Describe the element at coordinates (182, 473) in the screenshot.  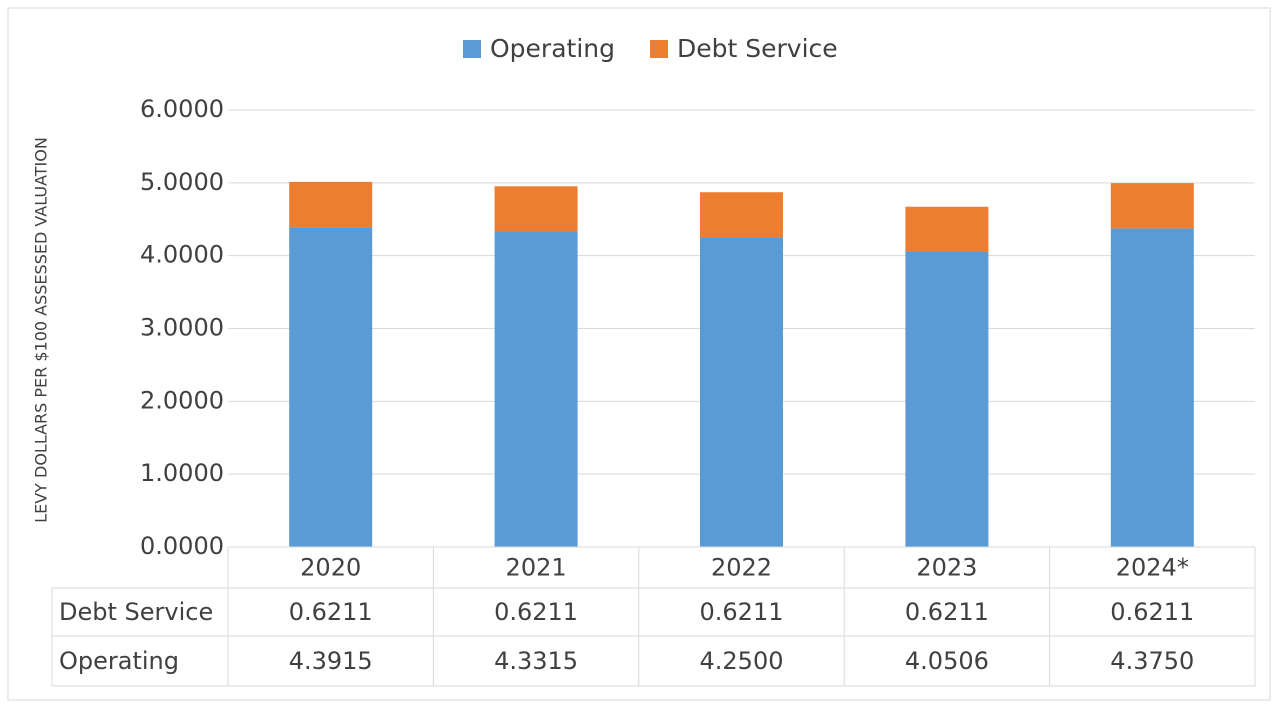
I see `y-tick-label: 1.0000` at that location.